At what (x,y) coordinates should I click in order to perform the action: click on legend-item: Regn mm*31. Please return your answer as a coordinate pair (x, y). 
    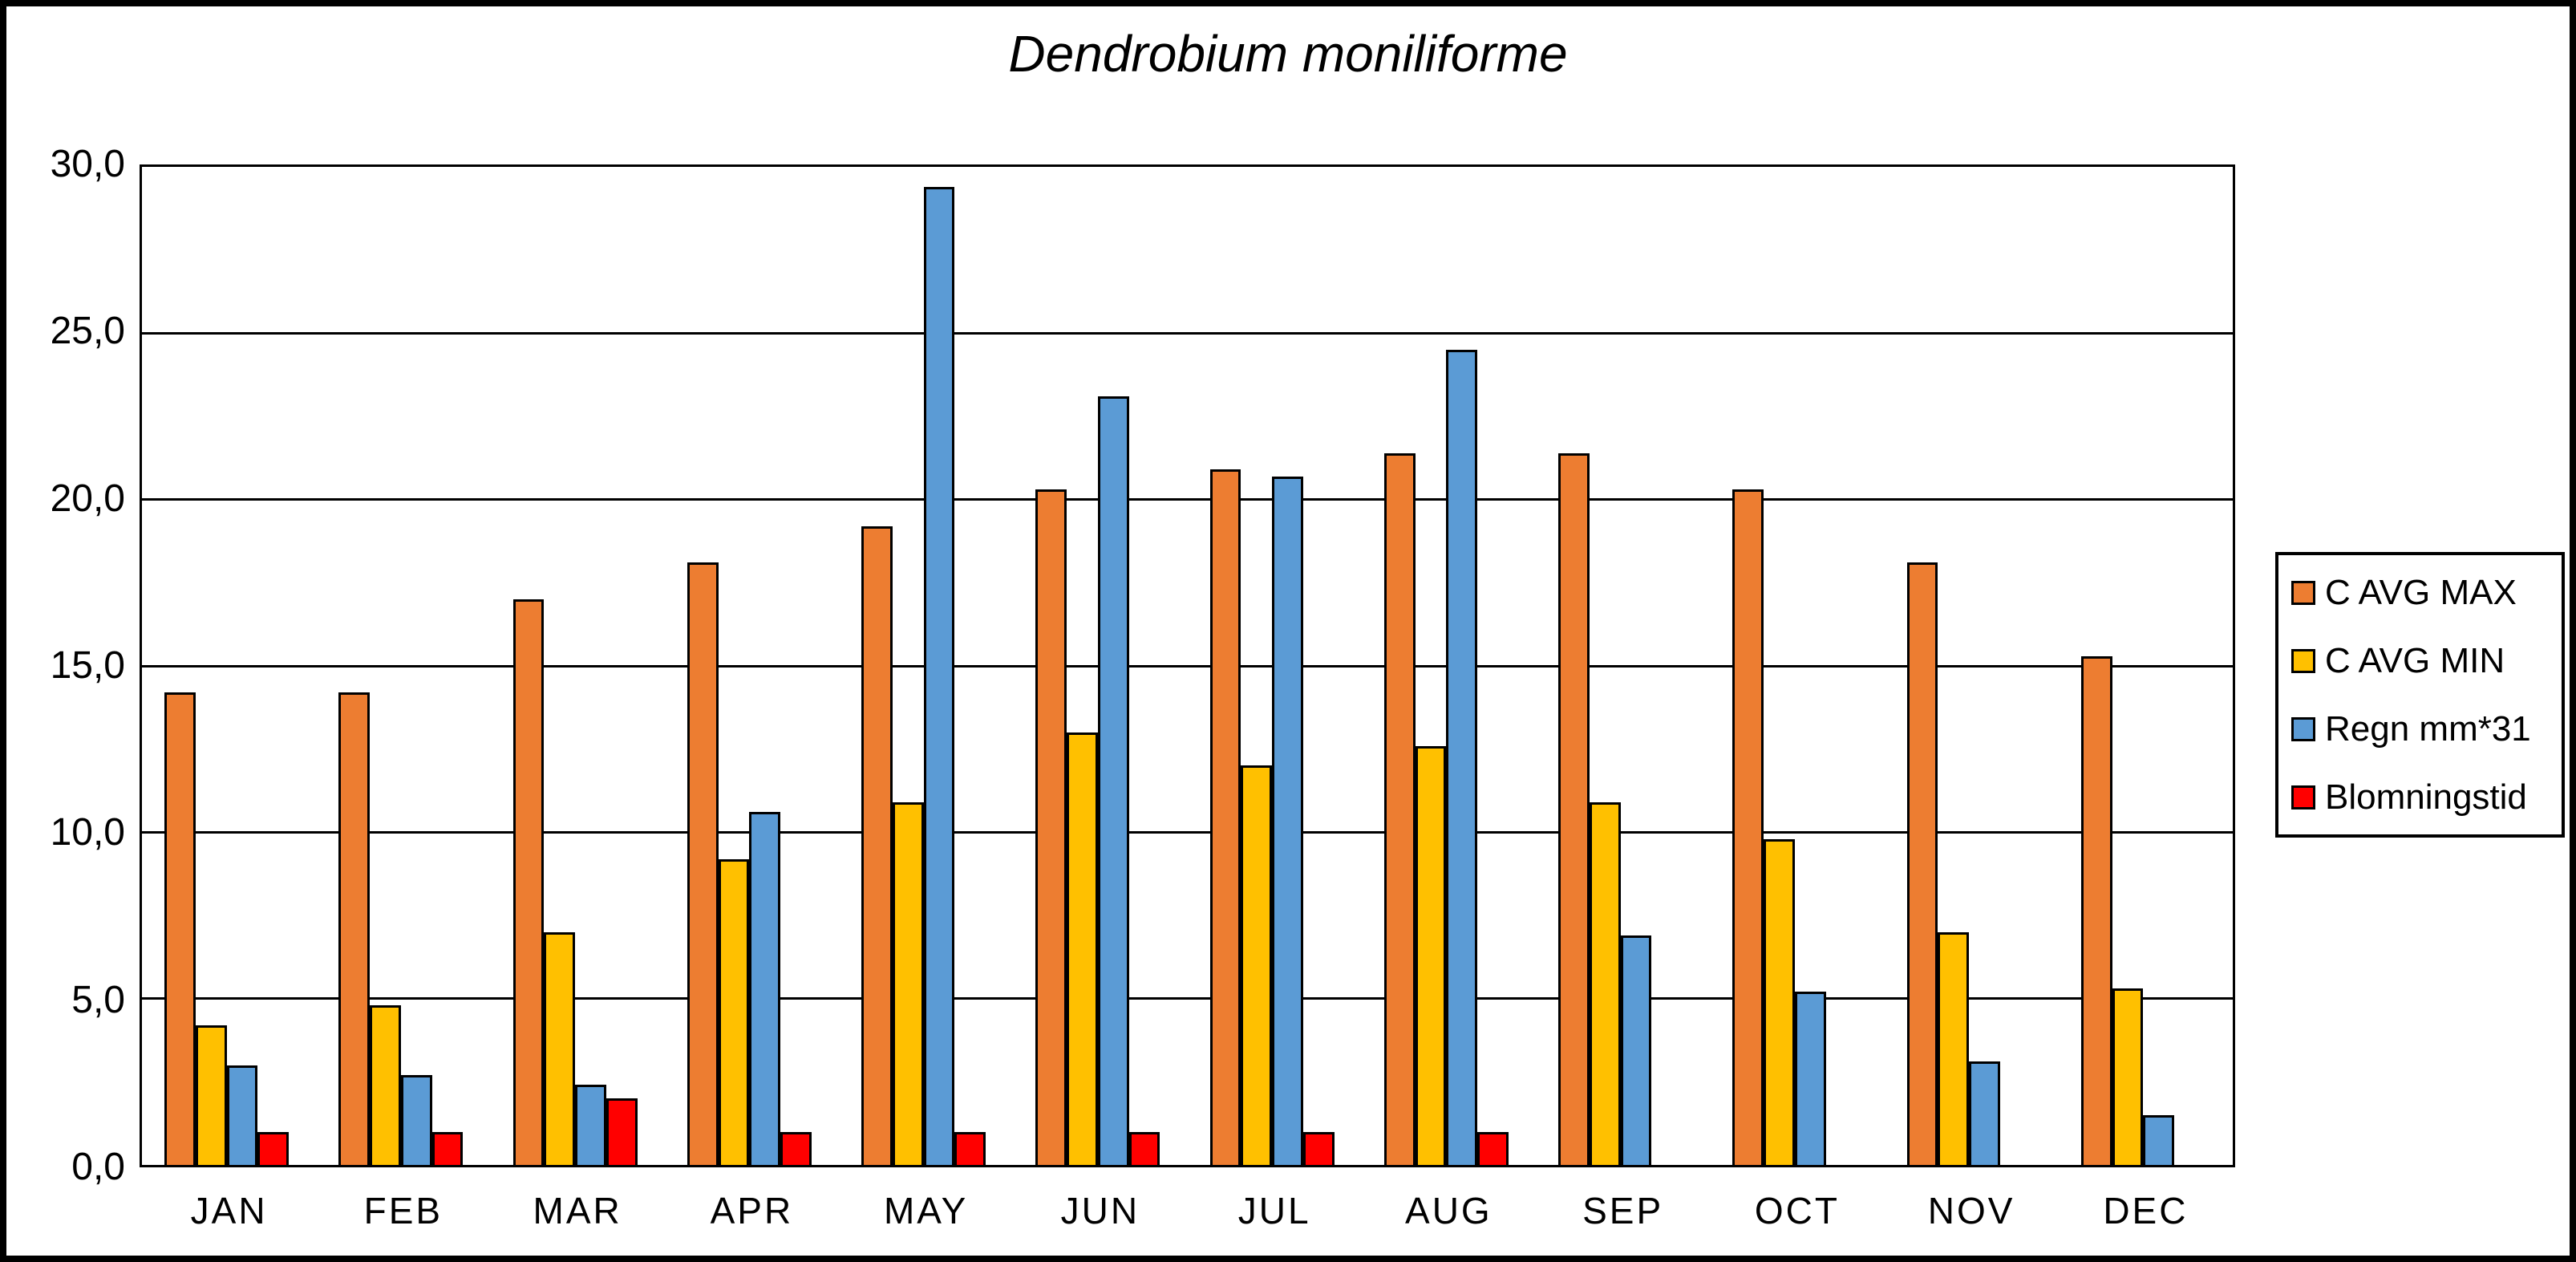
    Looking at the image, I should click on (2426, 728).